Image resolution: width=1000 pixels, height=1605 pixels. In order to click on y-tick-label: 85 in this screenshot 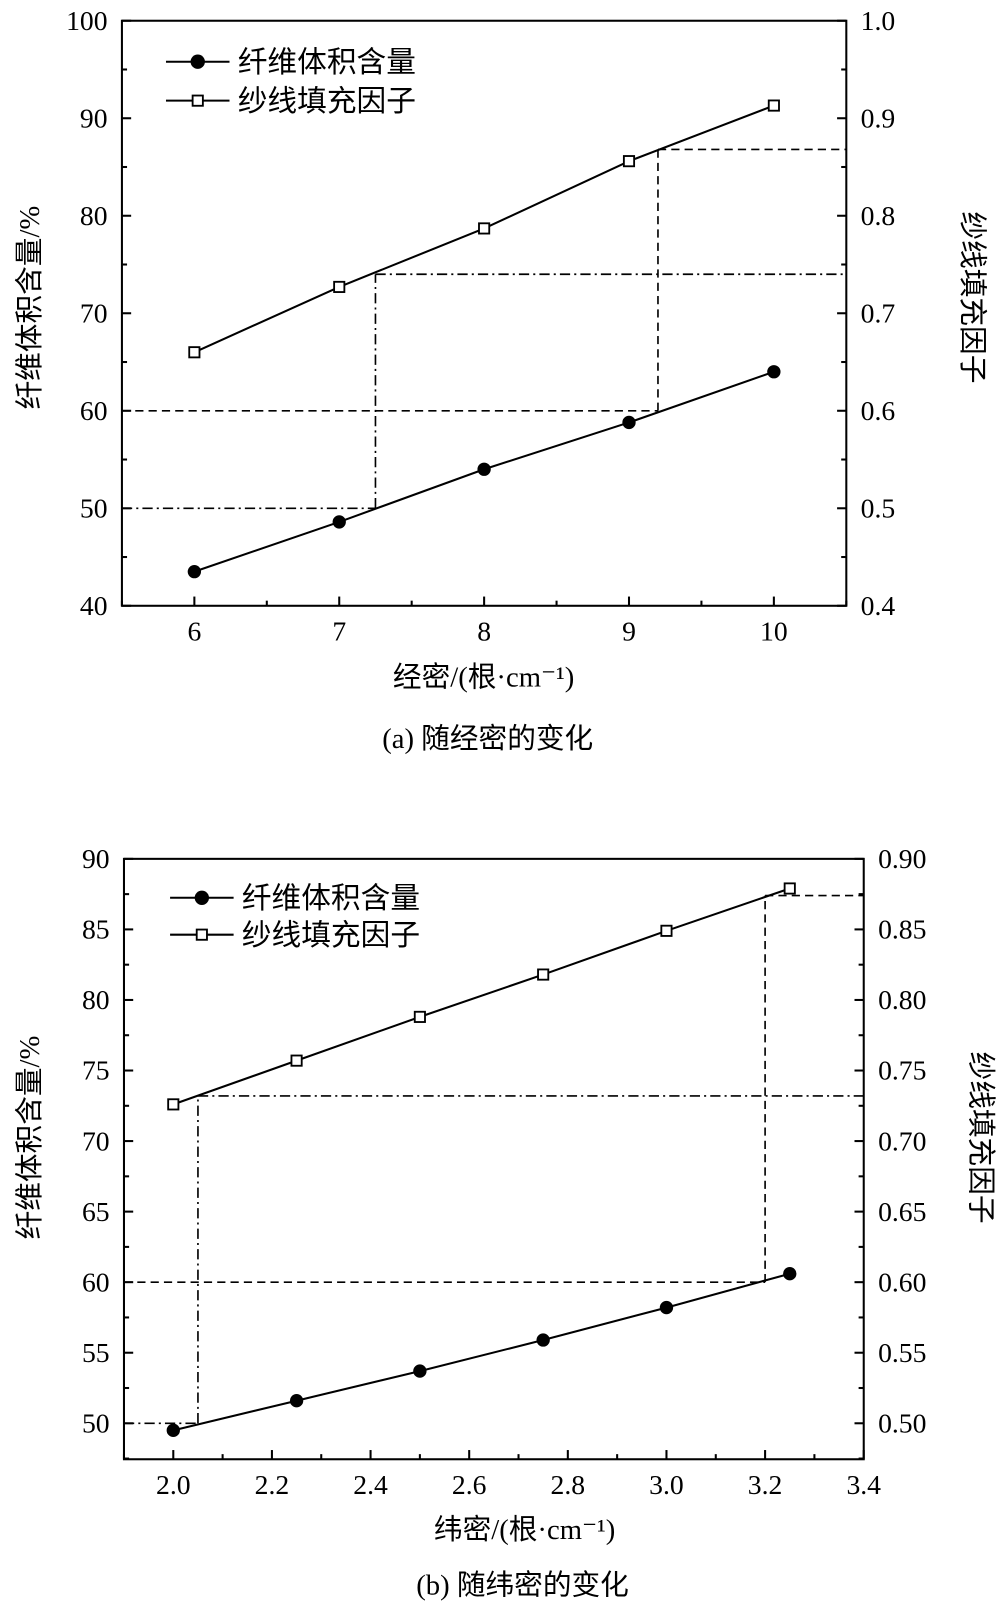, I will do `click(96, 929)`.